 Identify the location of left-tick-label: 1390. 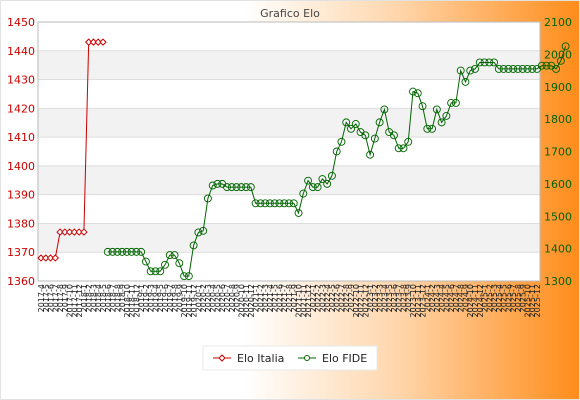
(21, 195).